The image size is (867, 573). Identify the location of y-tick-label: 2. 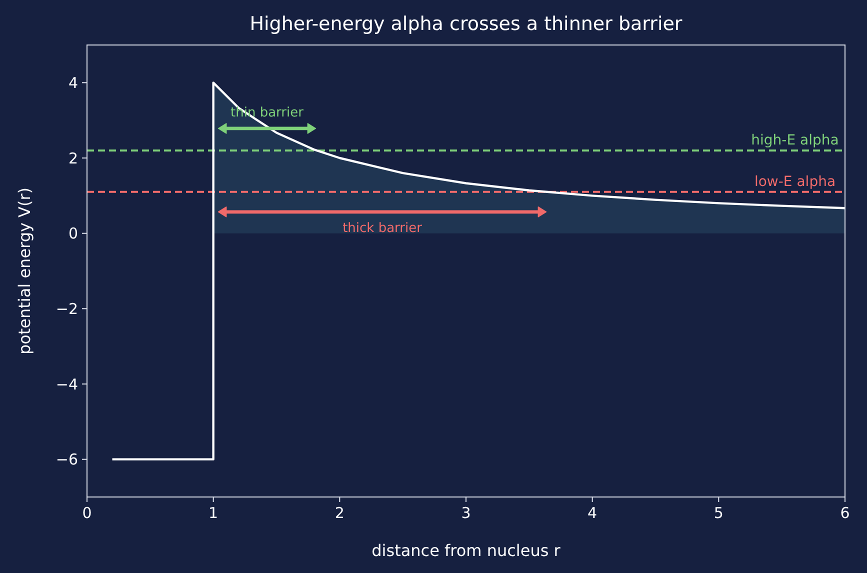
(73, 158).